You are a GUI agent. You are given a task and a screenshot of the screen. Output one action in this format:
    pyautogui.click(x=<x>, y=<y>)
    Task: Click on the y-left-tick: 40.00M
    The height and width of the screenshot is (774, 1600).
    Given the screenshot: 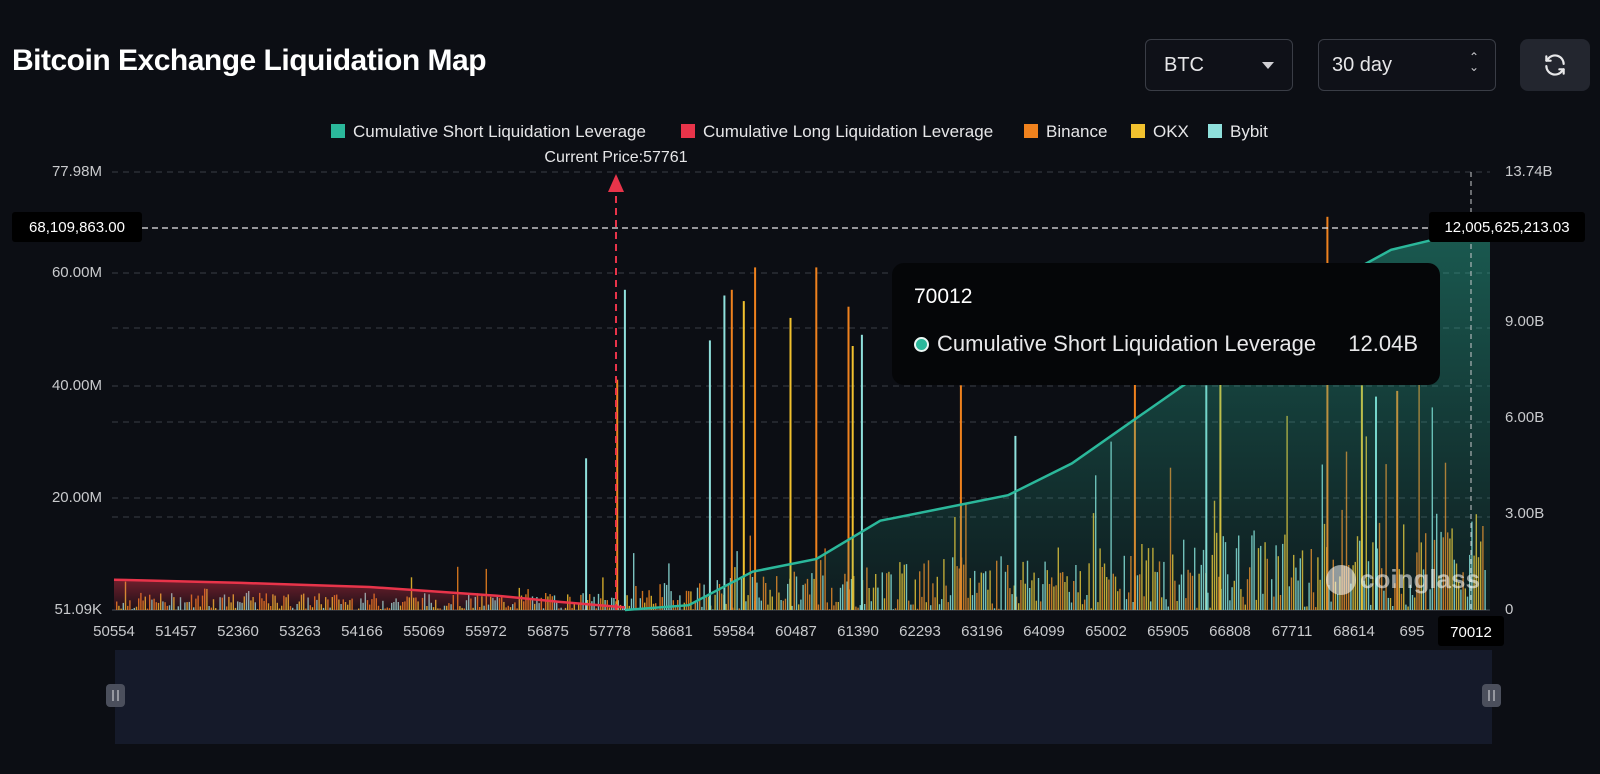 What is the action you would take?
    pyautogui.click(x=77, y=385)
    